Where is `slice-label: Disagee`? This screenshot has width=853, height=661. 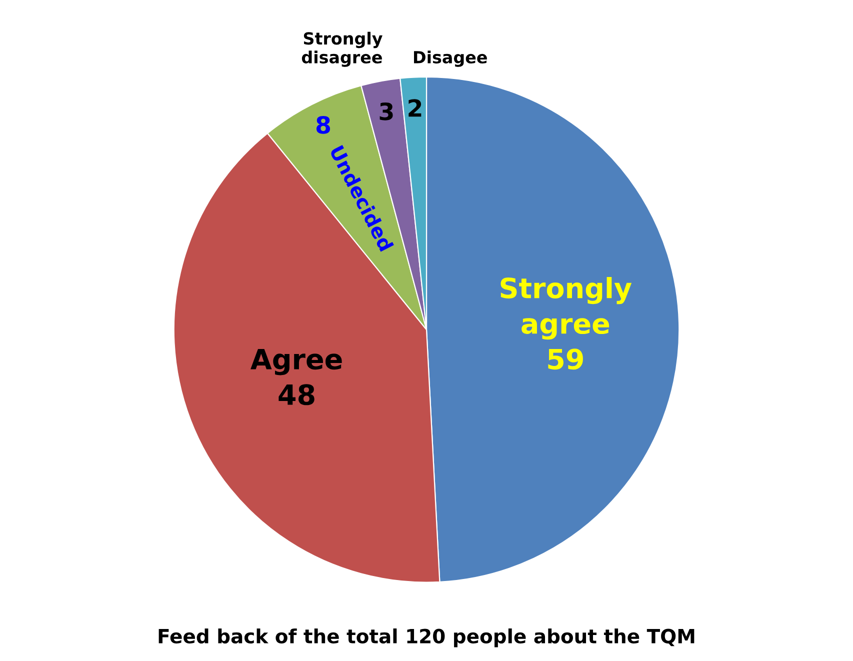
slice-label: Disagee is located at coordinates (450, 58).